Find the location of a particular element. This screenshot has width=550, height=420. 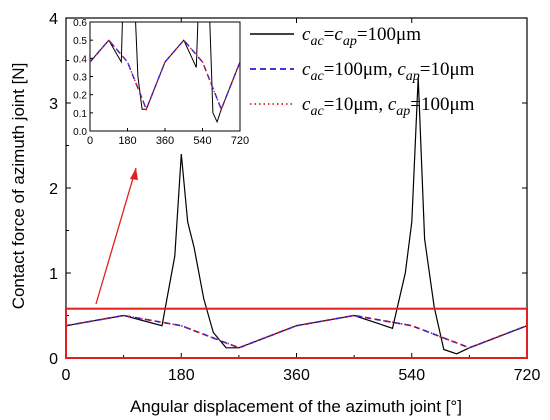

inset-y-tick-label: 0.2 is located at coordinates (80, 96).